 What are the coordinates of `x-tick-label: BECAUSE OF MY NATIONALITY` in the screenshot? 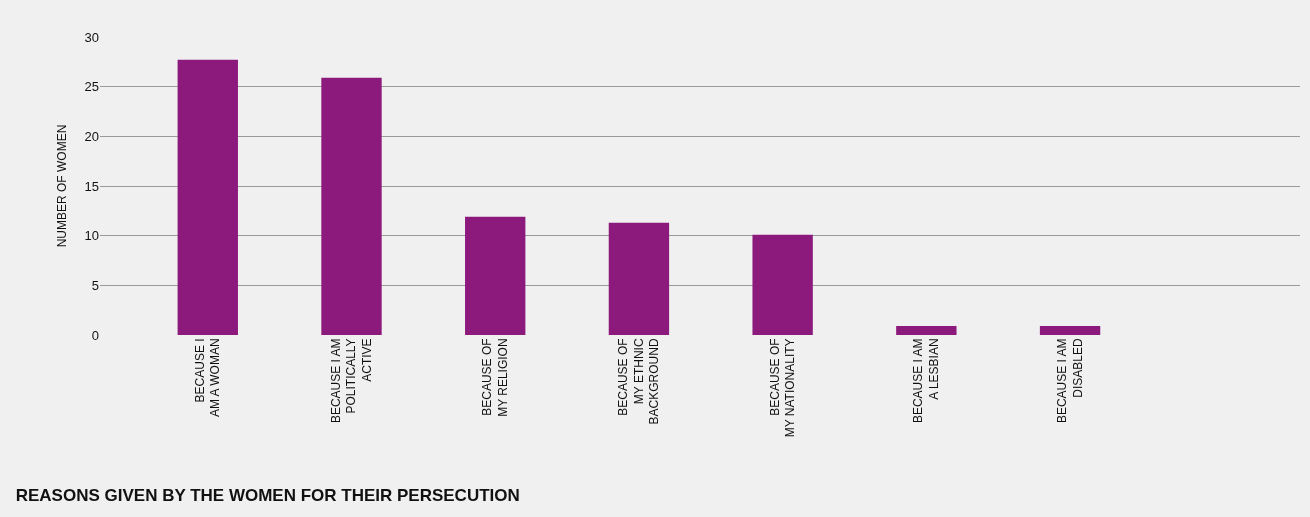 It's located at (782, 388).